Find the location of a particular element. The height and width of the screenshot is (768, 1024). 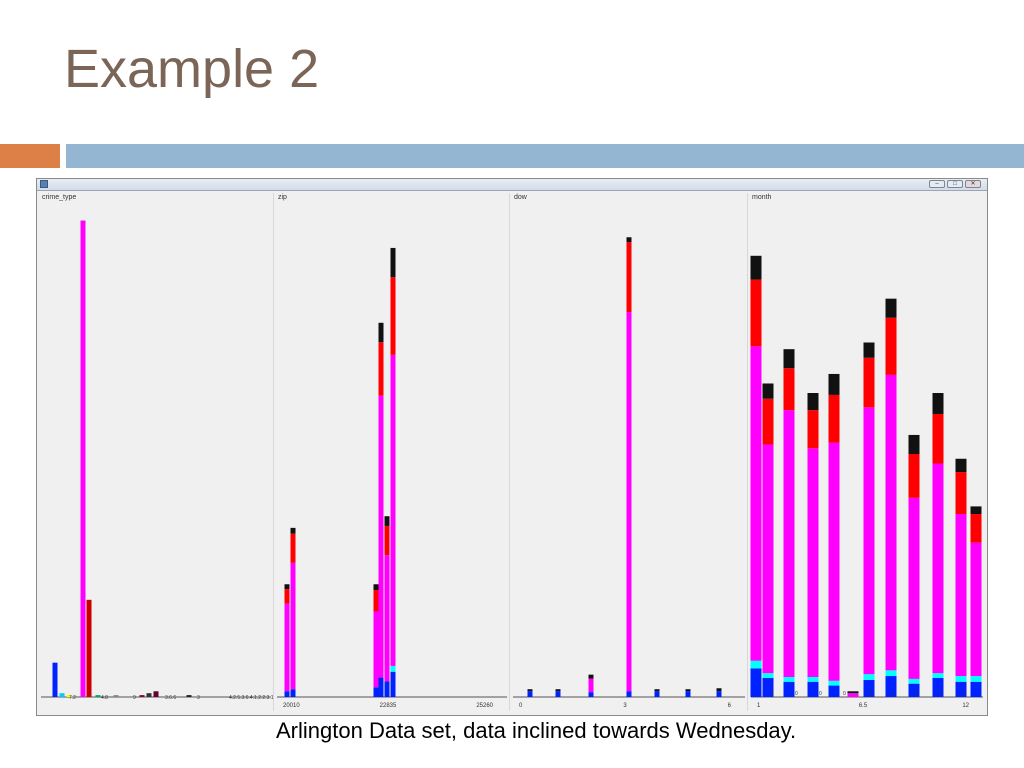

x-tick-label: 6 is located at coordinates (730, 706).